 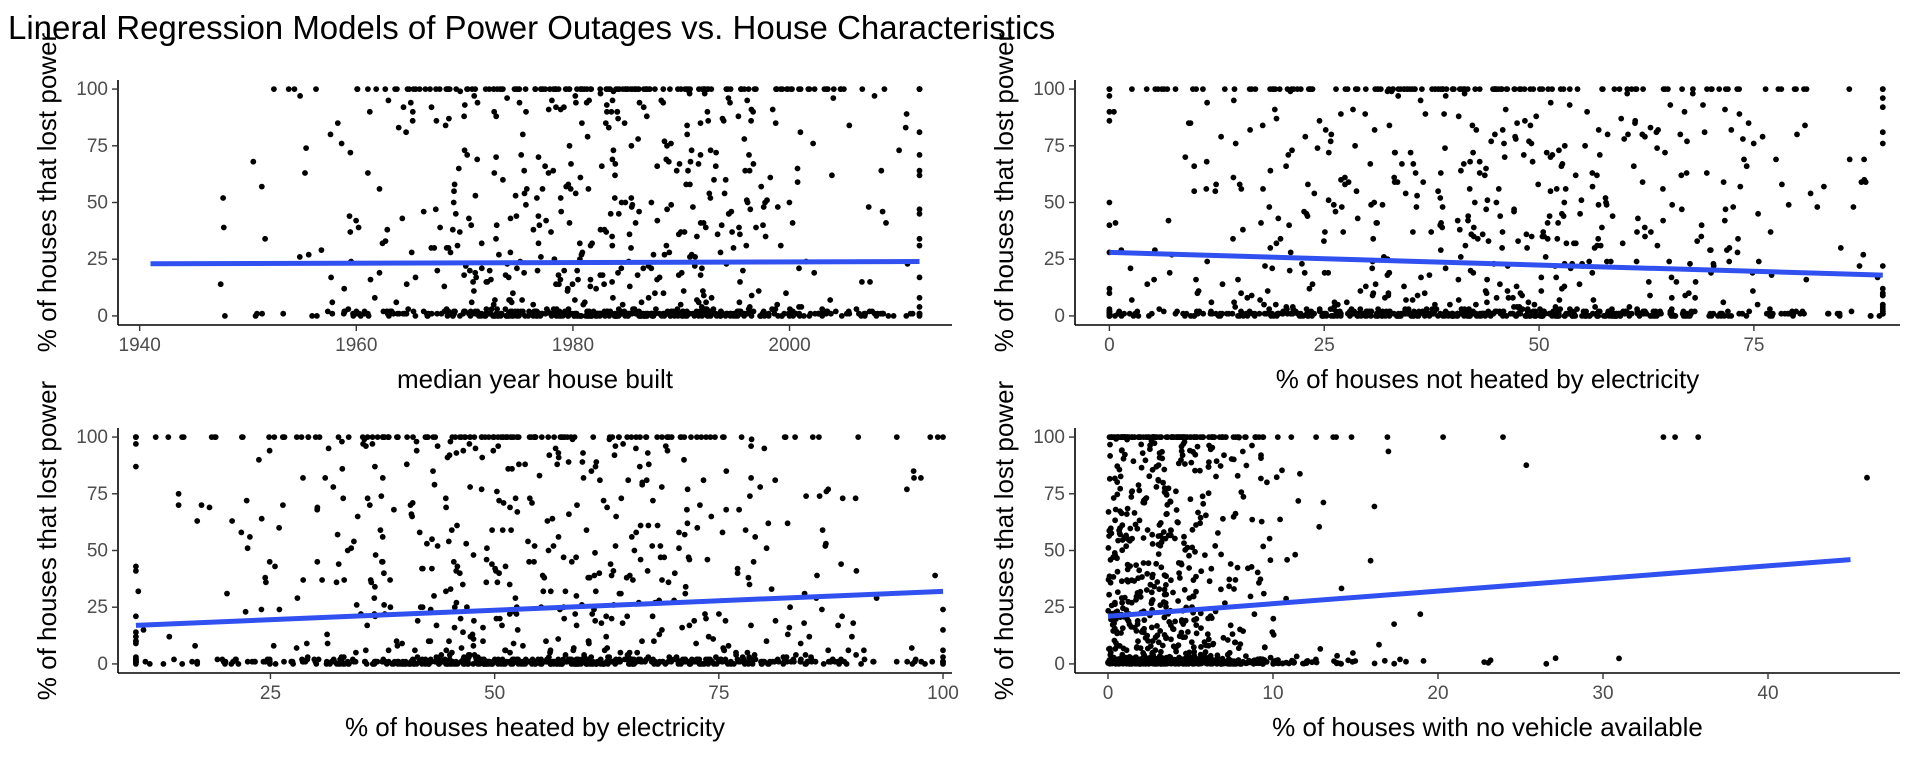 I want to click on x-tick-label: 50, so click(x=1538, y=345).